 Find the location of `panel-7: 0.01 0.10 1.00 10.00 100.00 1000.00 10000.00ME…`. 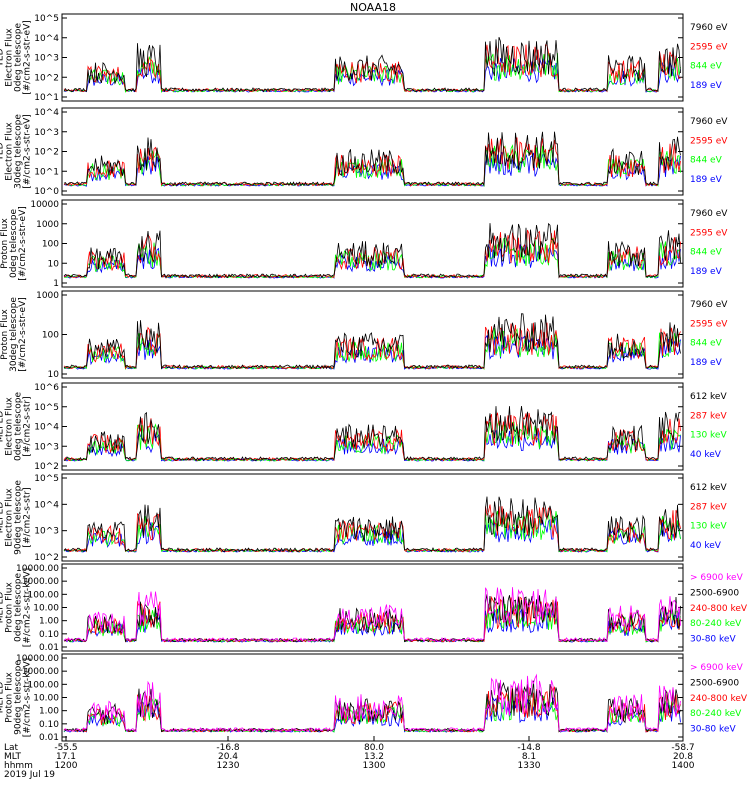

panel-7: 0.01 0.10 1.00 10.00 100.00 1000.00 10000.00ME… is located at coordinates (374, 608).